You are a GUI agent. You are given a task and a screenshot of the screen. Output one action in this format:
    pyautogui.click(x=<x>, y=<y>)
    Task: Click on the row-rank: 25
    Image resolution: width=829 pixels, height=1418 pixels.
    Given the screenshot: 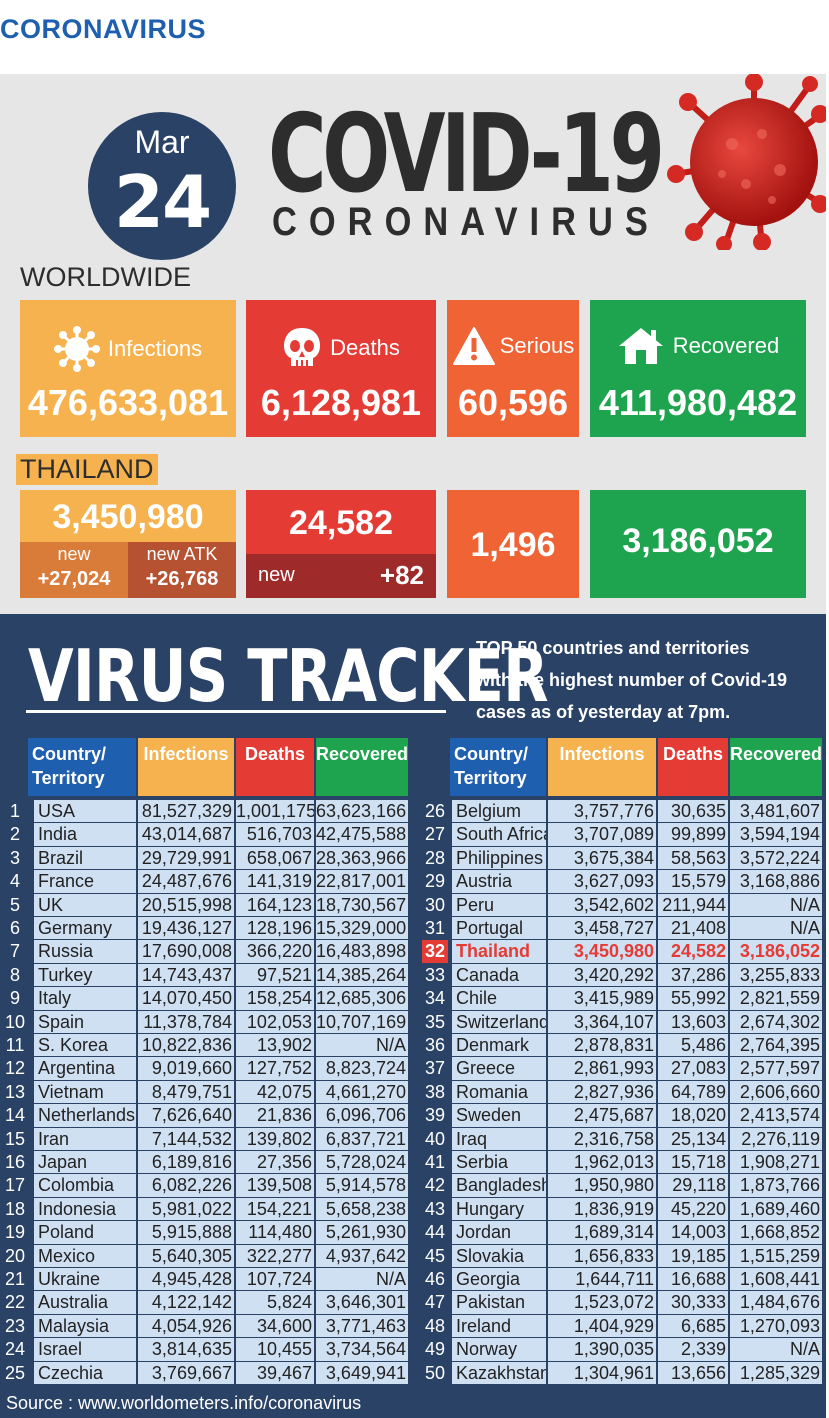 What is the action you would take?
    pyautogui.click(x=15, y=1372)
    